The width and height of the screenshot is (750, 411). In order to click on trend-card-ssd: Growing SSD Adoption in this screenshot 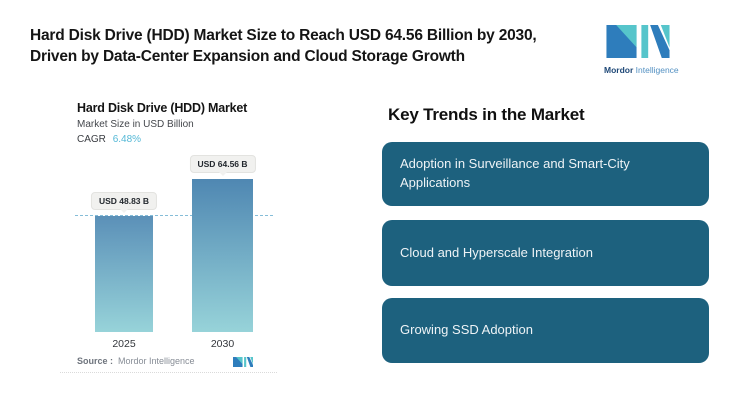, I will do `click(545, 330)`.